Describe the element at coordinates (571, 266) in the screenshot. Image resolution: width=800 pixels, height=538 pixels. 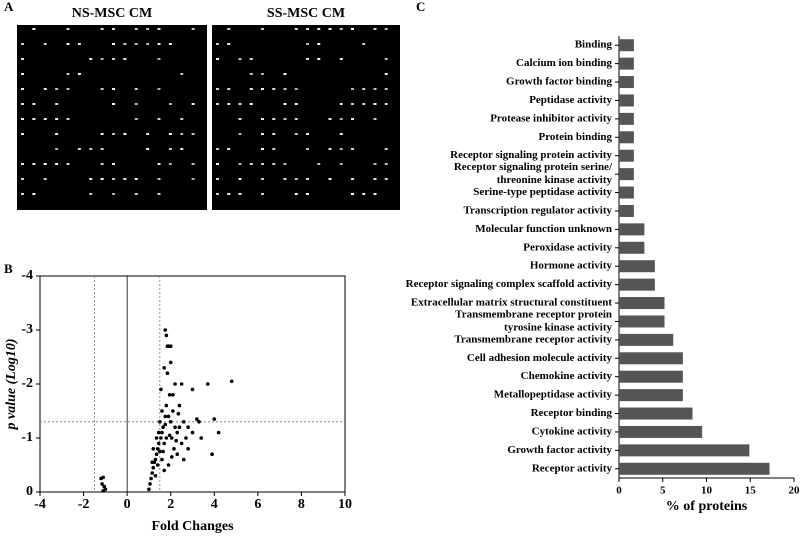
I see `category-label: Hormone activity` at that location.